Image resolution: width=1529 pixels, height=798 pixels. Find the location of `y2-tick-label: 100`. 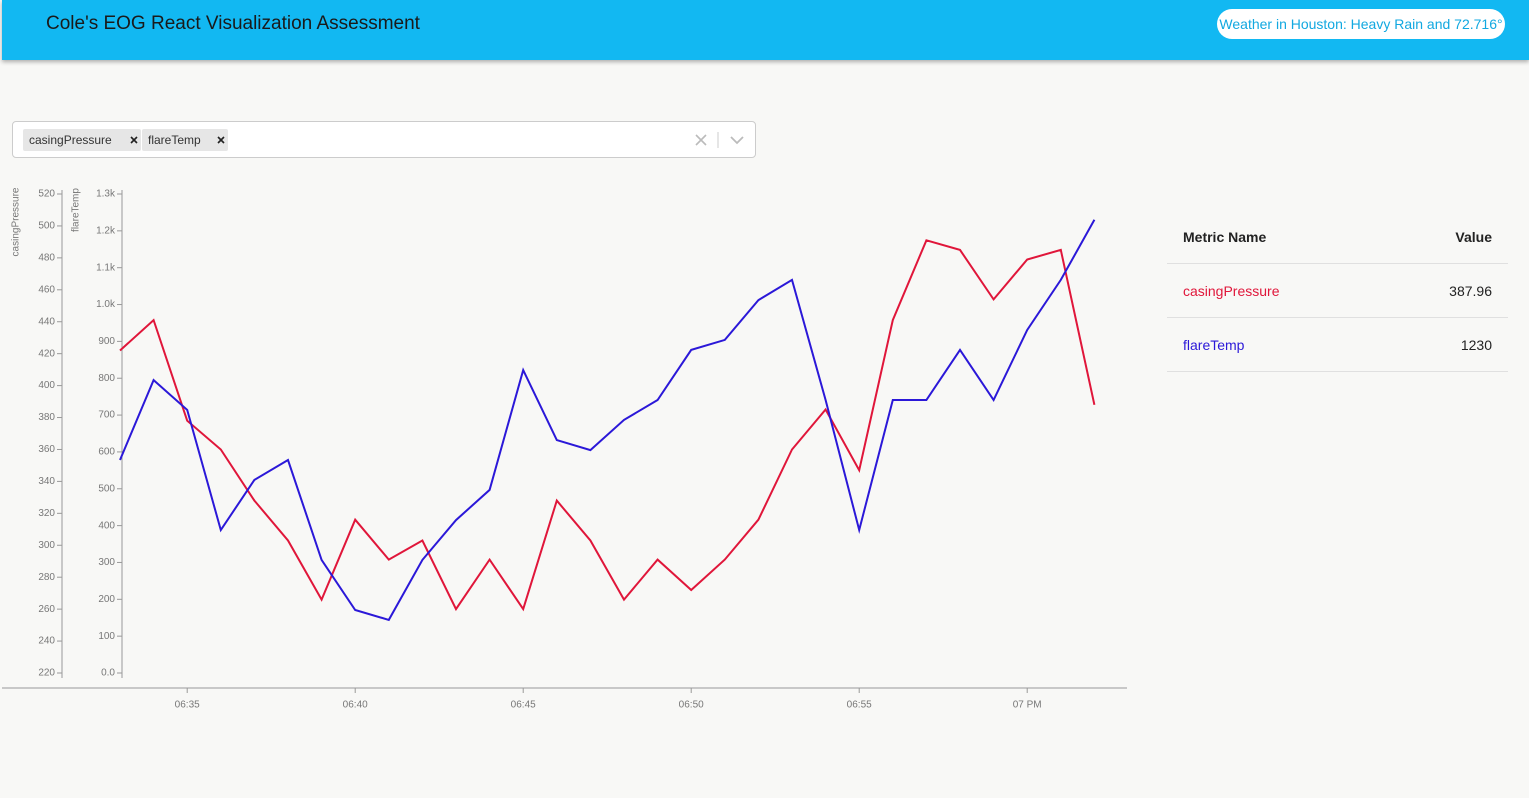

y2-tick-label: 100 is located at coordinates (106, 636).